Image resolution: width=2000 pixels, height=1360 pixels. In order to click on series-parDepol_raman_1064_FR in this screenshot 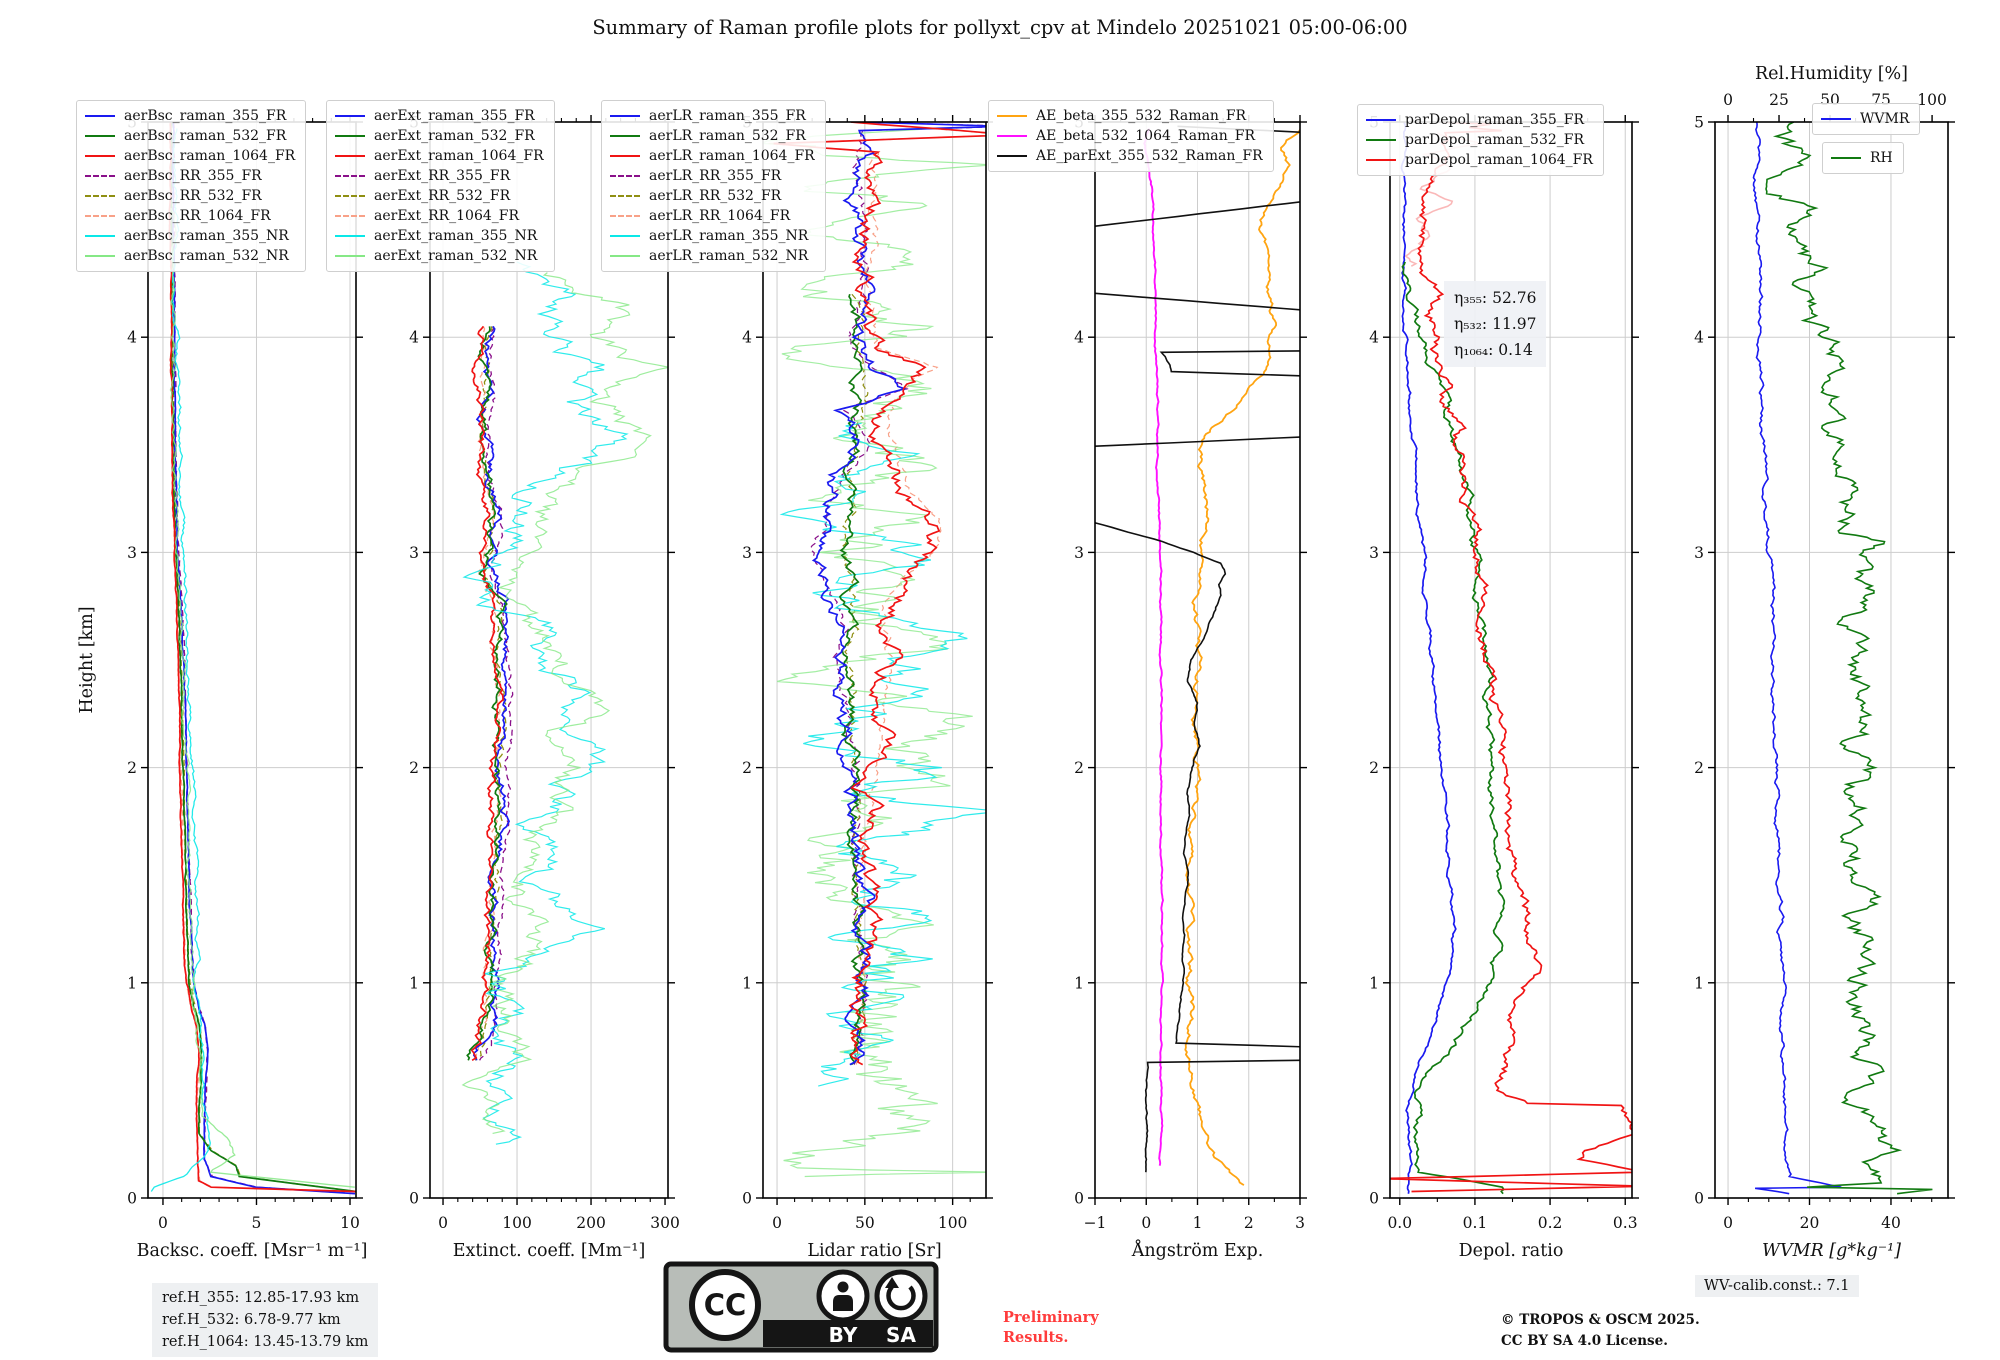, I will do `click(1511, 657)`.